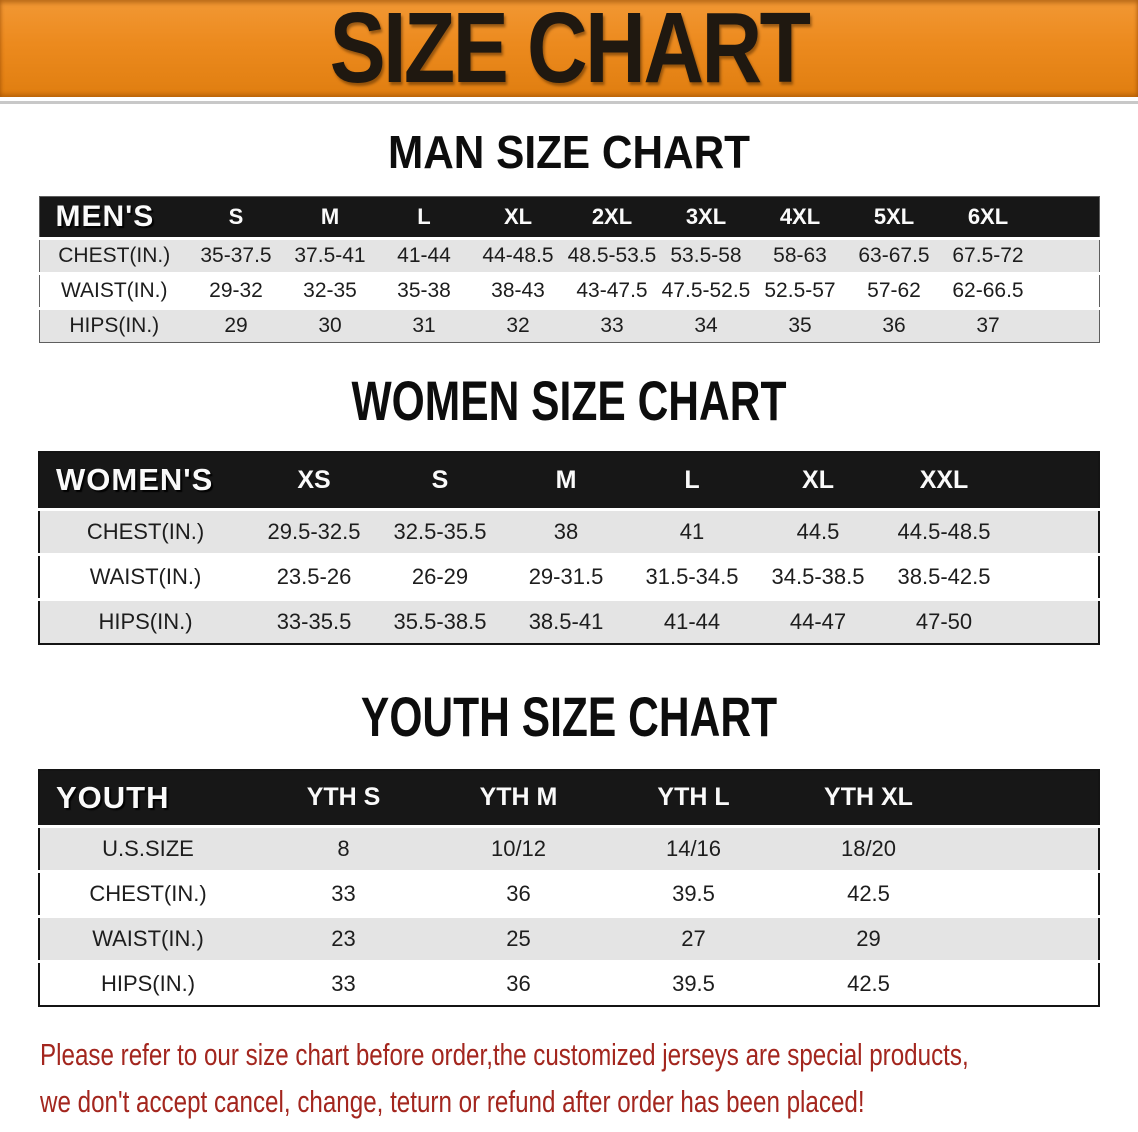  What do you see at coordinates (612, 256) in the screenshot?
I see `size-value-cell: 48.5-53.5` at bounding box center [612, 256].